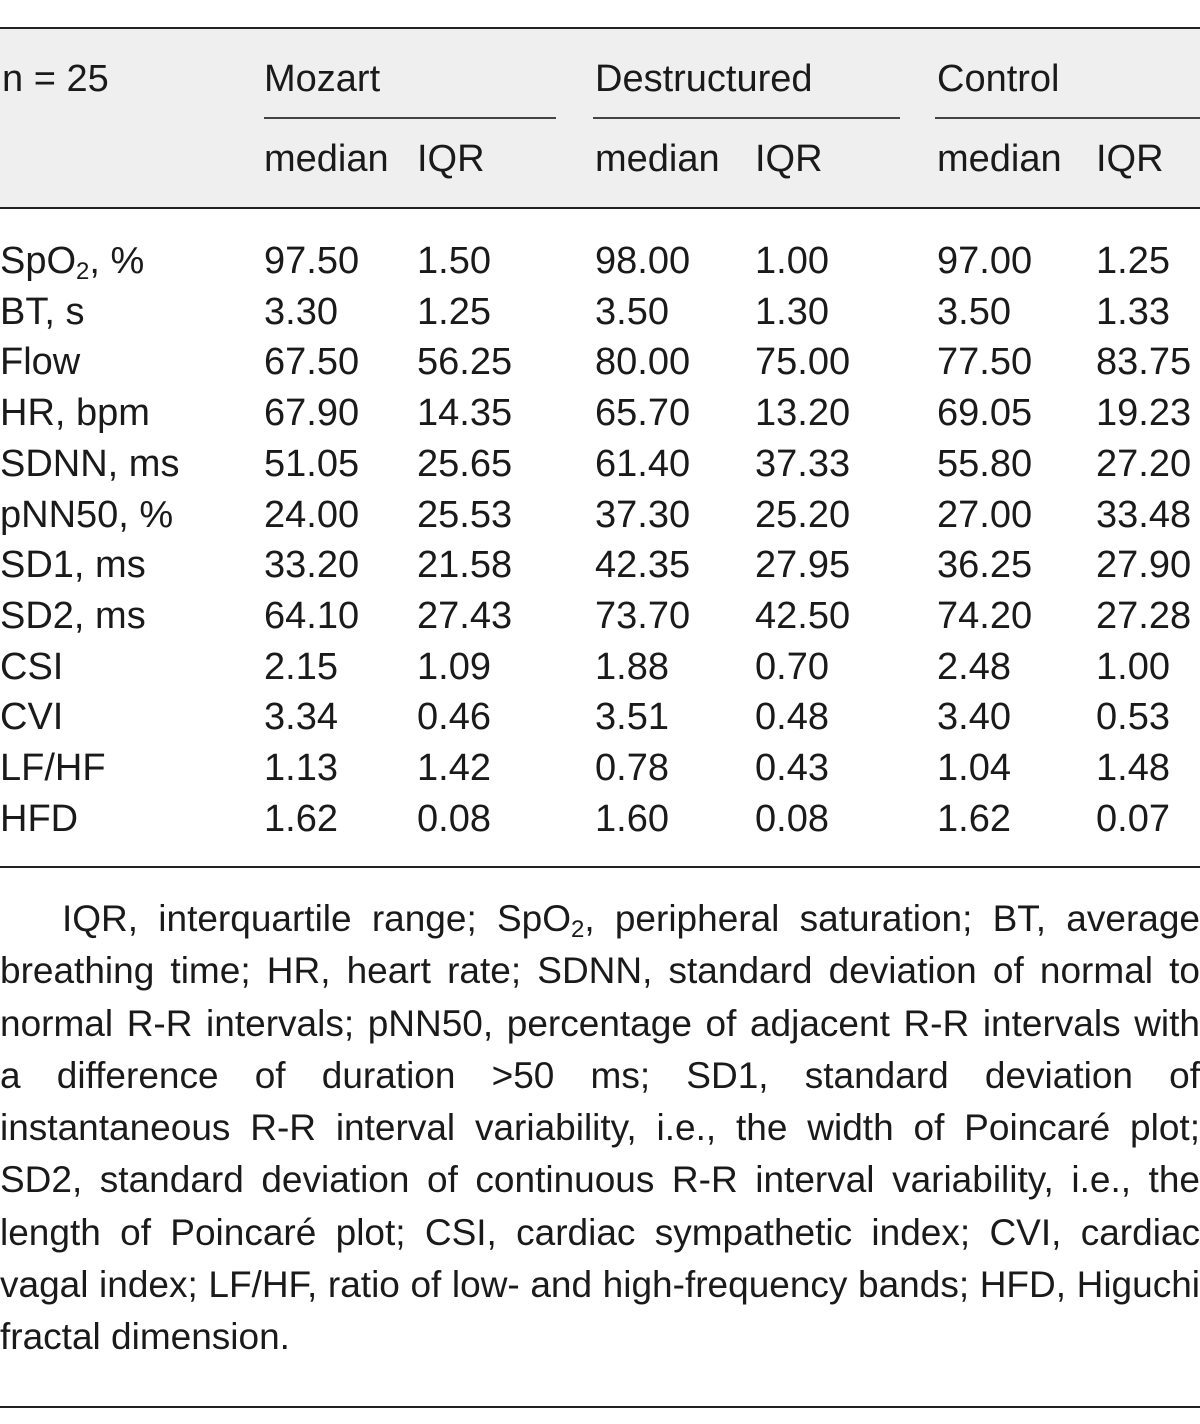 The width and height of the screenshot is (1200, 1424). What do you see at coordinates (803, 565) in the screenshot?
I see `table-cell: 27.95` at bounding box center [803, 565].